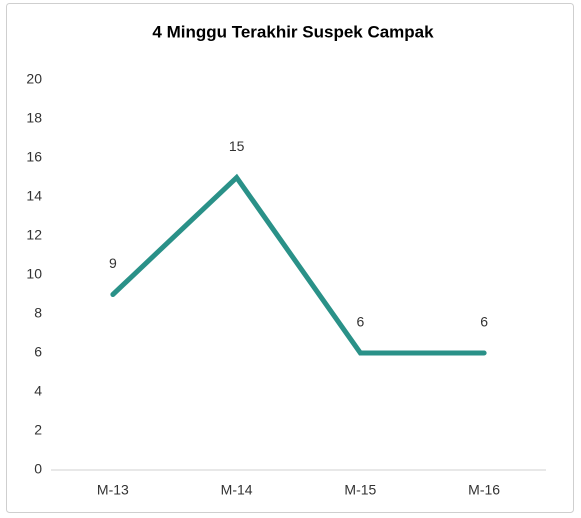  I want to click on x-tick-label: M-14, so click(237, 490).